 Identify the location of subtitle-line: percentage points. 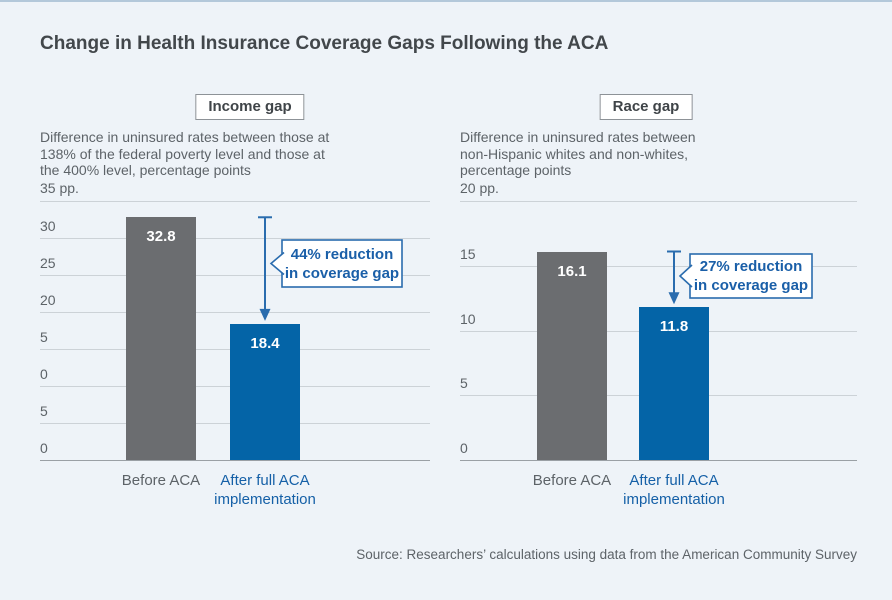
(516, 170).